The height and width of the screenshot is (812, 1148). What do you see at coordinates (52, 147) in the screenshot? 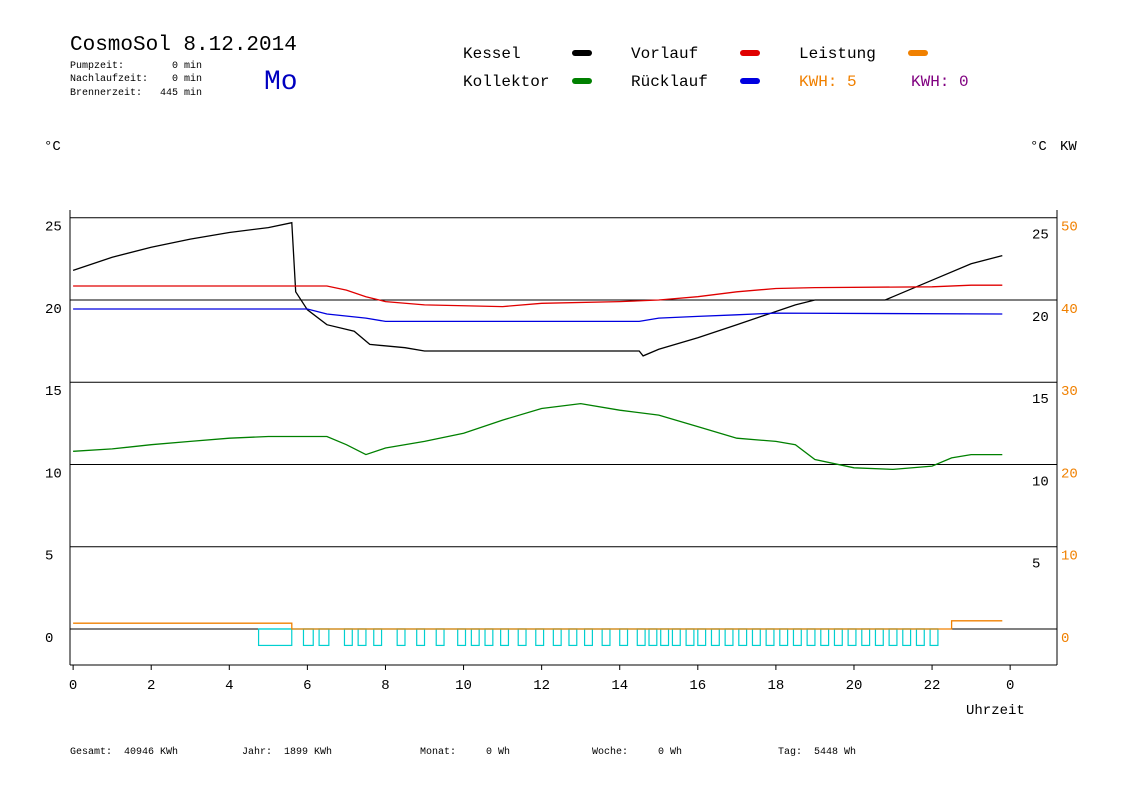
I see `y-axis-label: °C` at bounding box center [52, 147].